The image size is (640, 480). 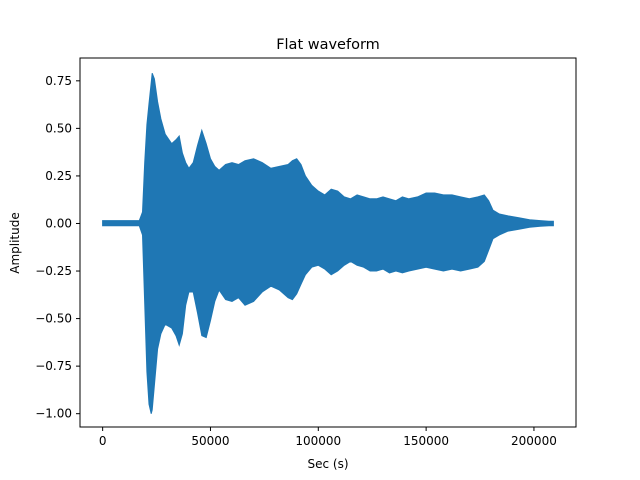 I want to click on y-tick-label: 0.75, so click(x=58, y=81).